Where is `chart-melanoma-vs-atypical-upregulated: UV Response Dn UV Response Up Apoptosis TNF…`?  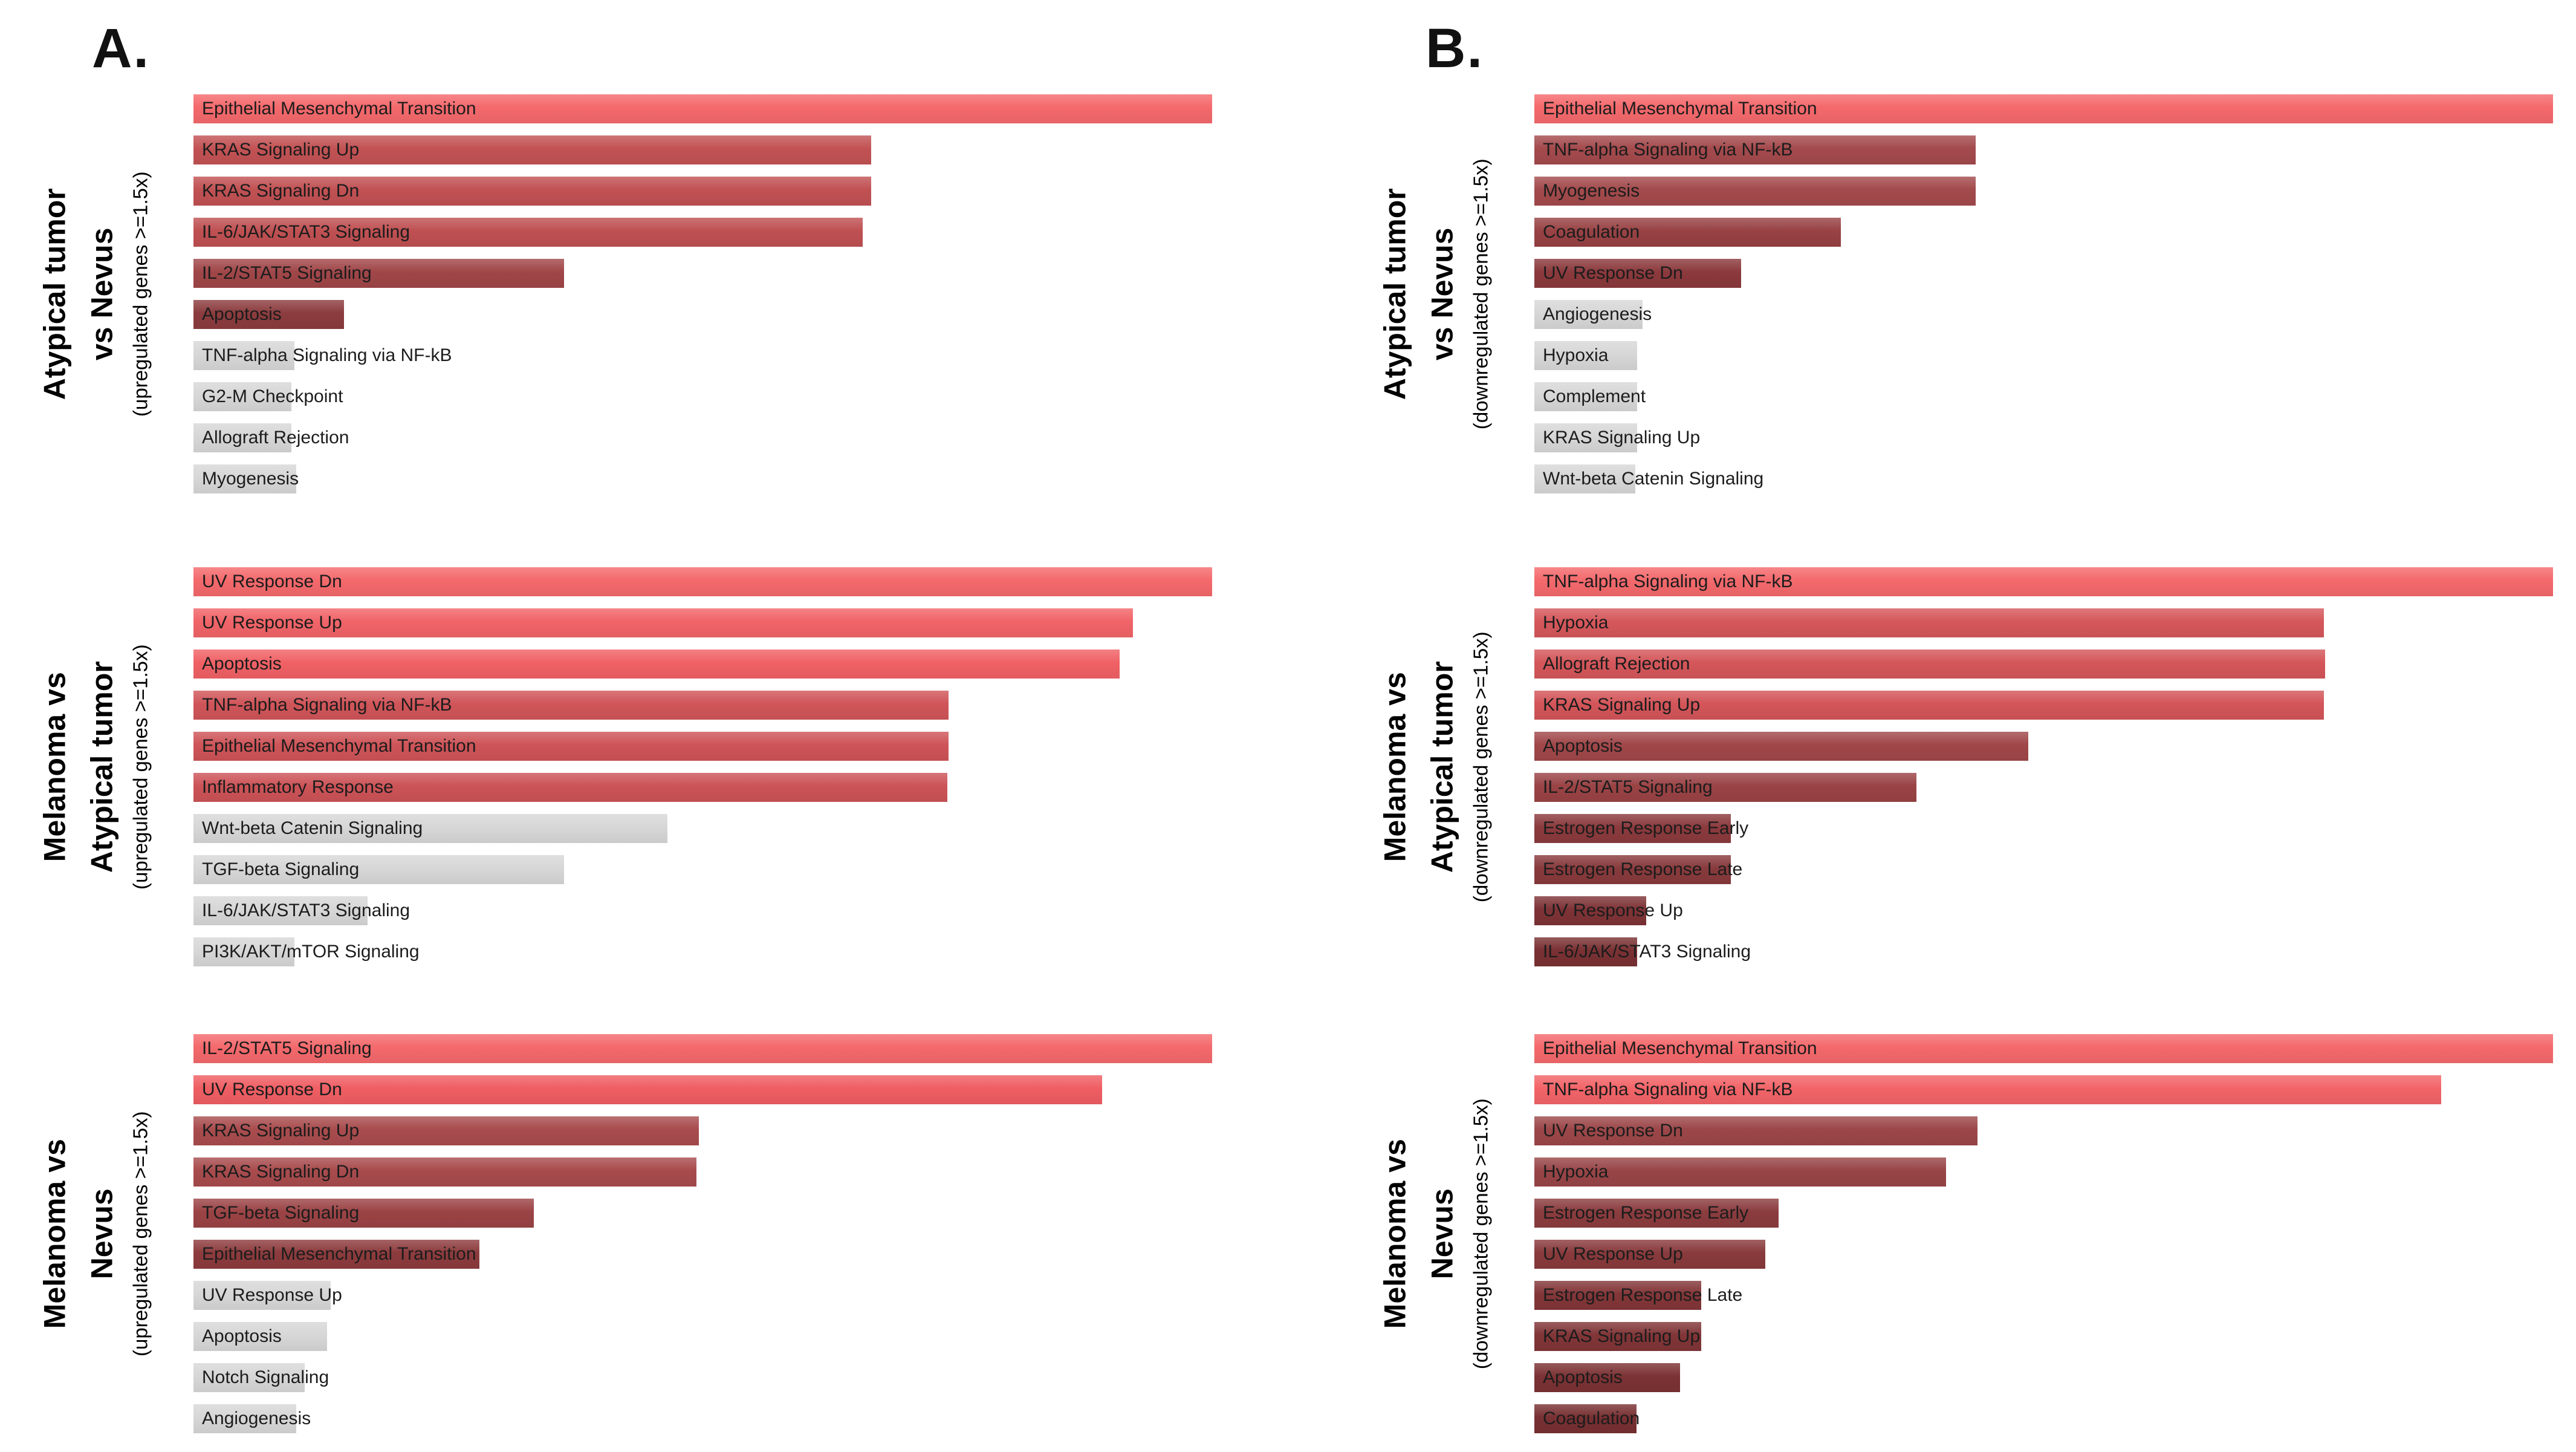
chart-melanoma-vs-atypical-upregulated: UV Response Dn UV Response Up Apoptosis TNF… is located at coordinates (702, 772).